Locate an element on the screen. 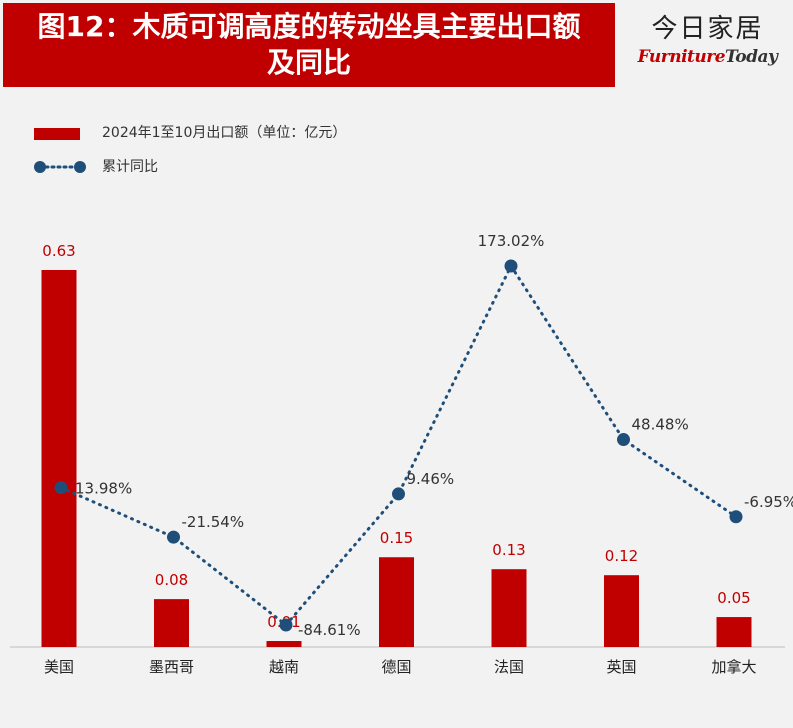  bar-value-label: 0.08 is located at coordinates (171, 580).